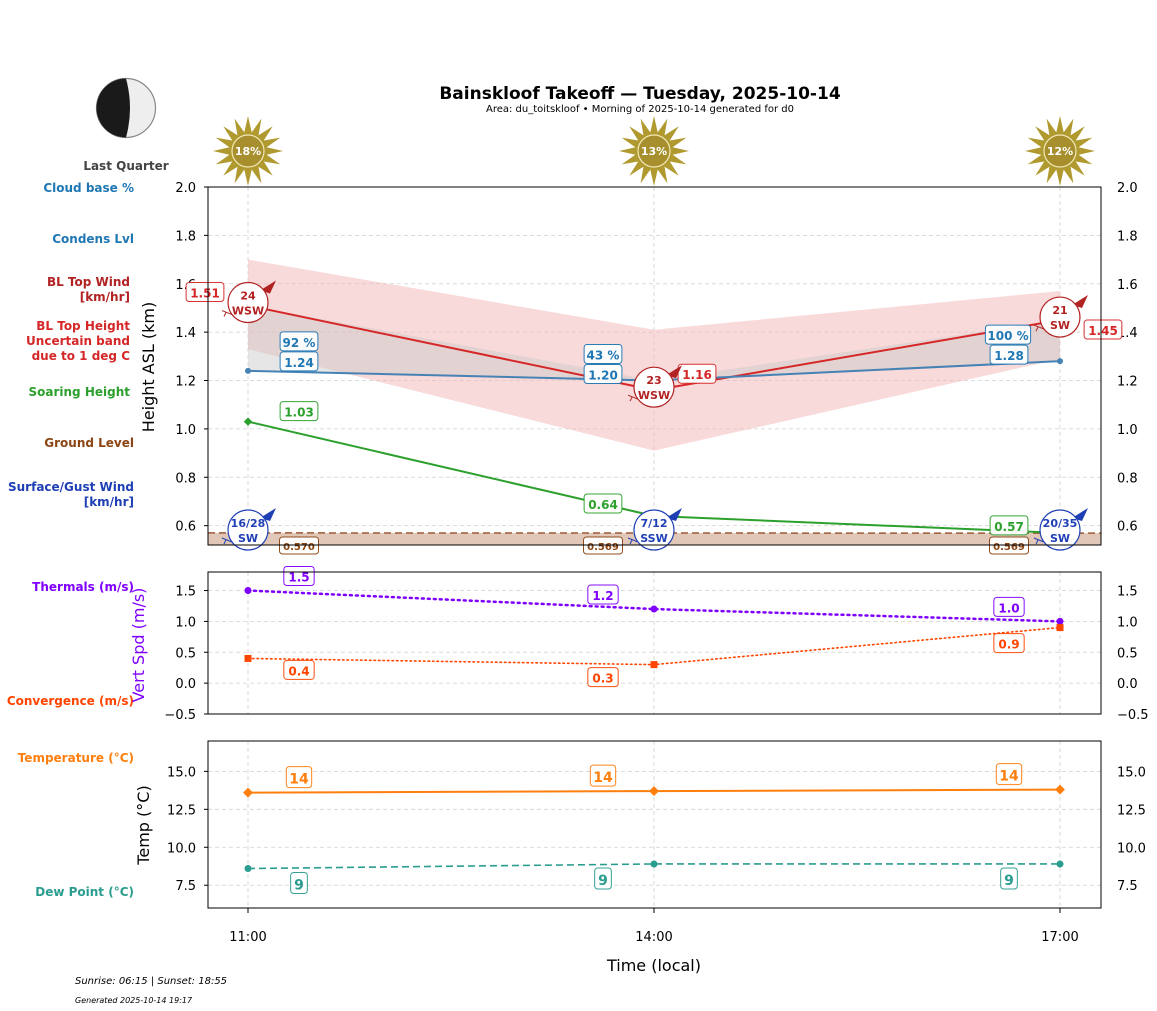 Image resolution: width=1157 pixels, height=1011 pixels. Describe the element at coordinates (1009, 777) in the screenshot. I see `temperature-label: 14` at that location.